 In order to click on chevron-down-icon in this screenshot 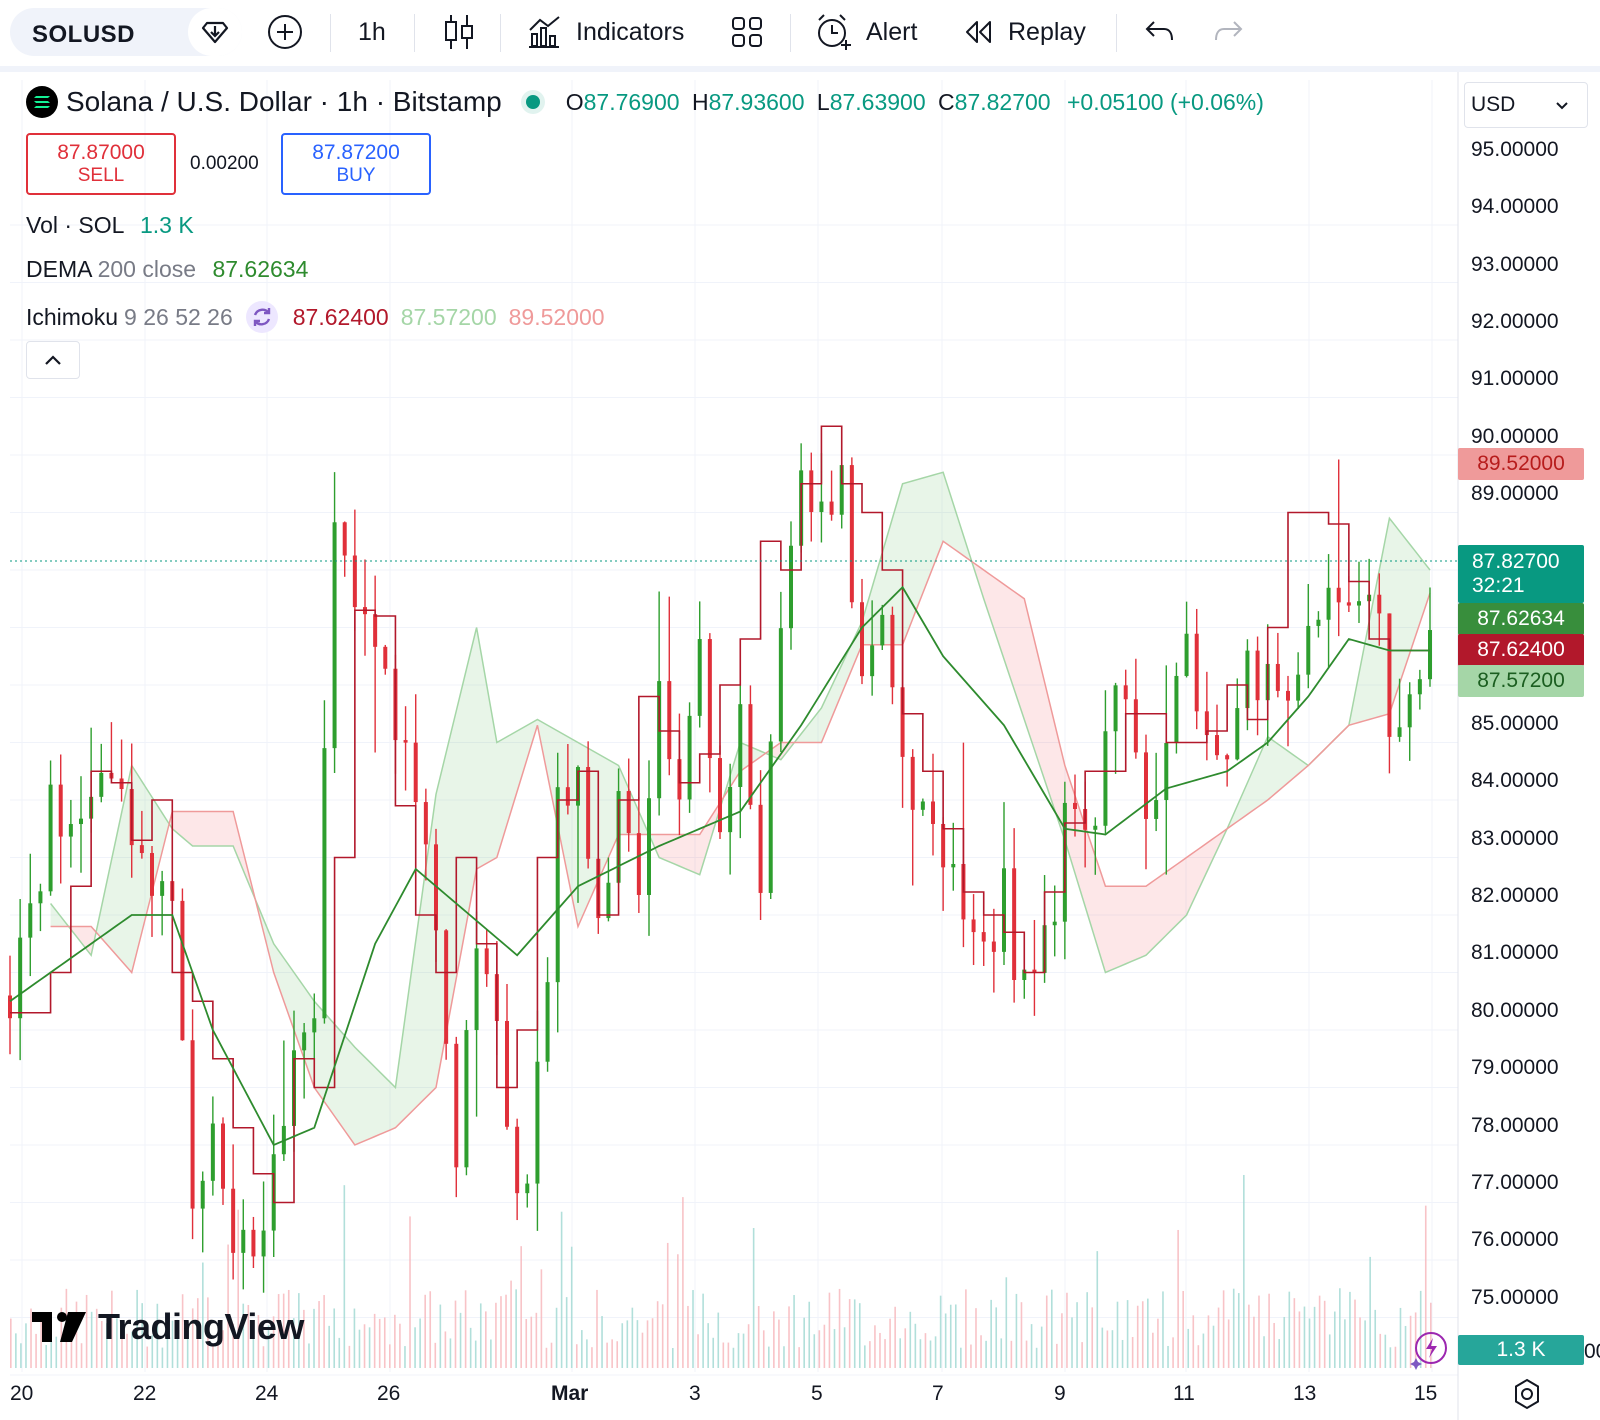, I will do `click(1562, 106)`.